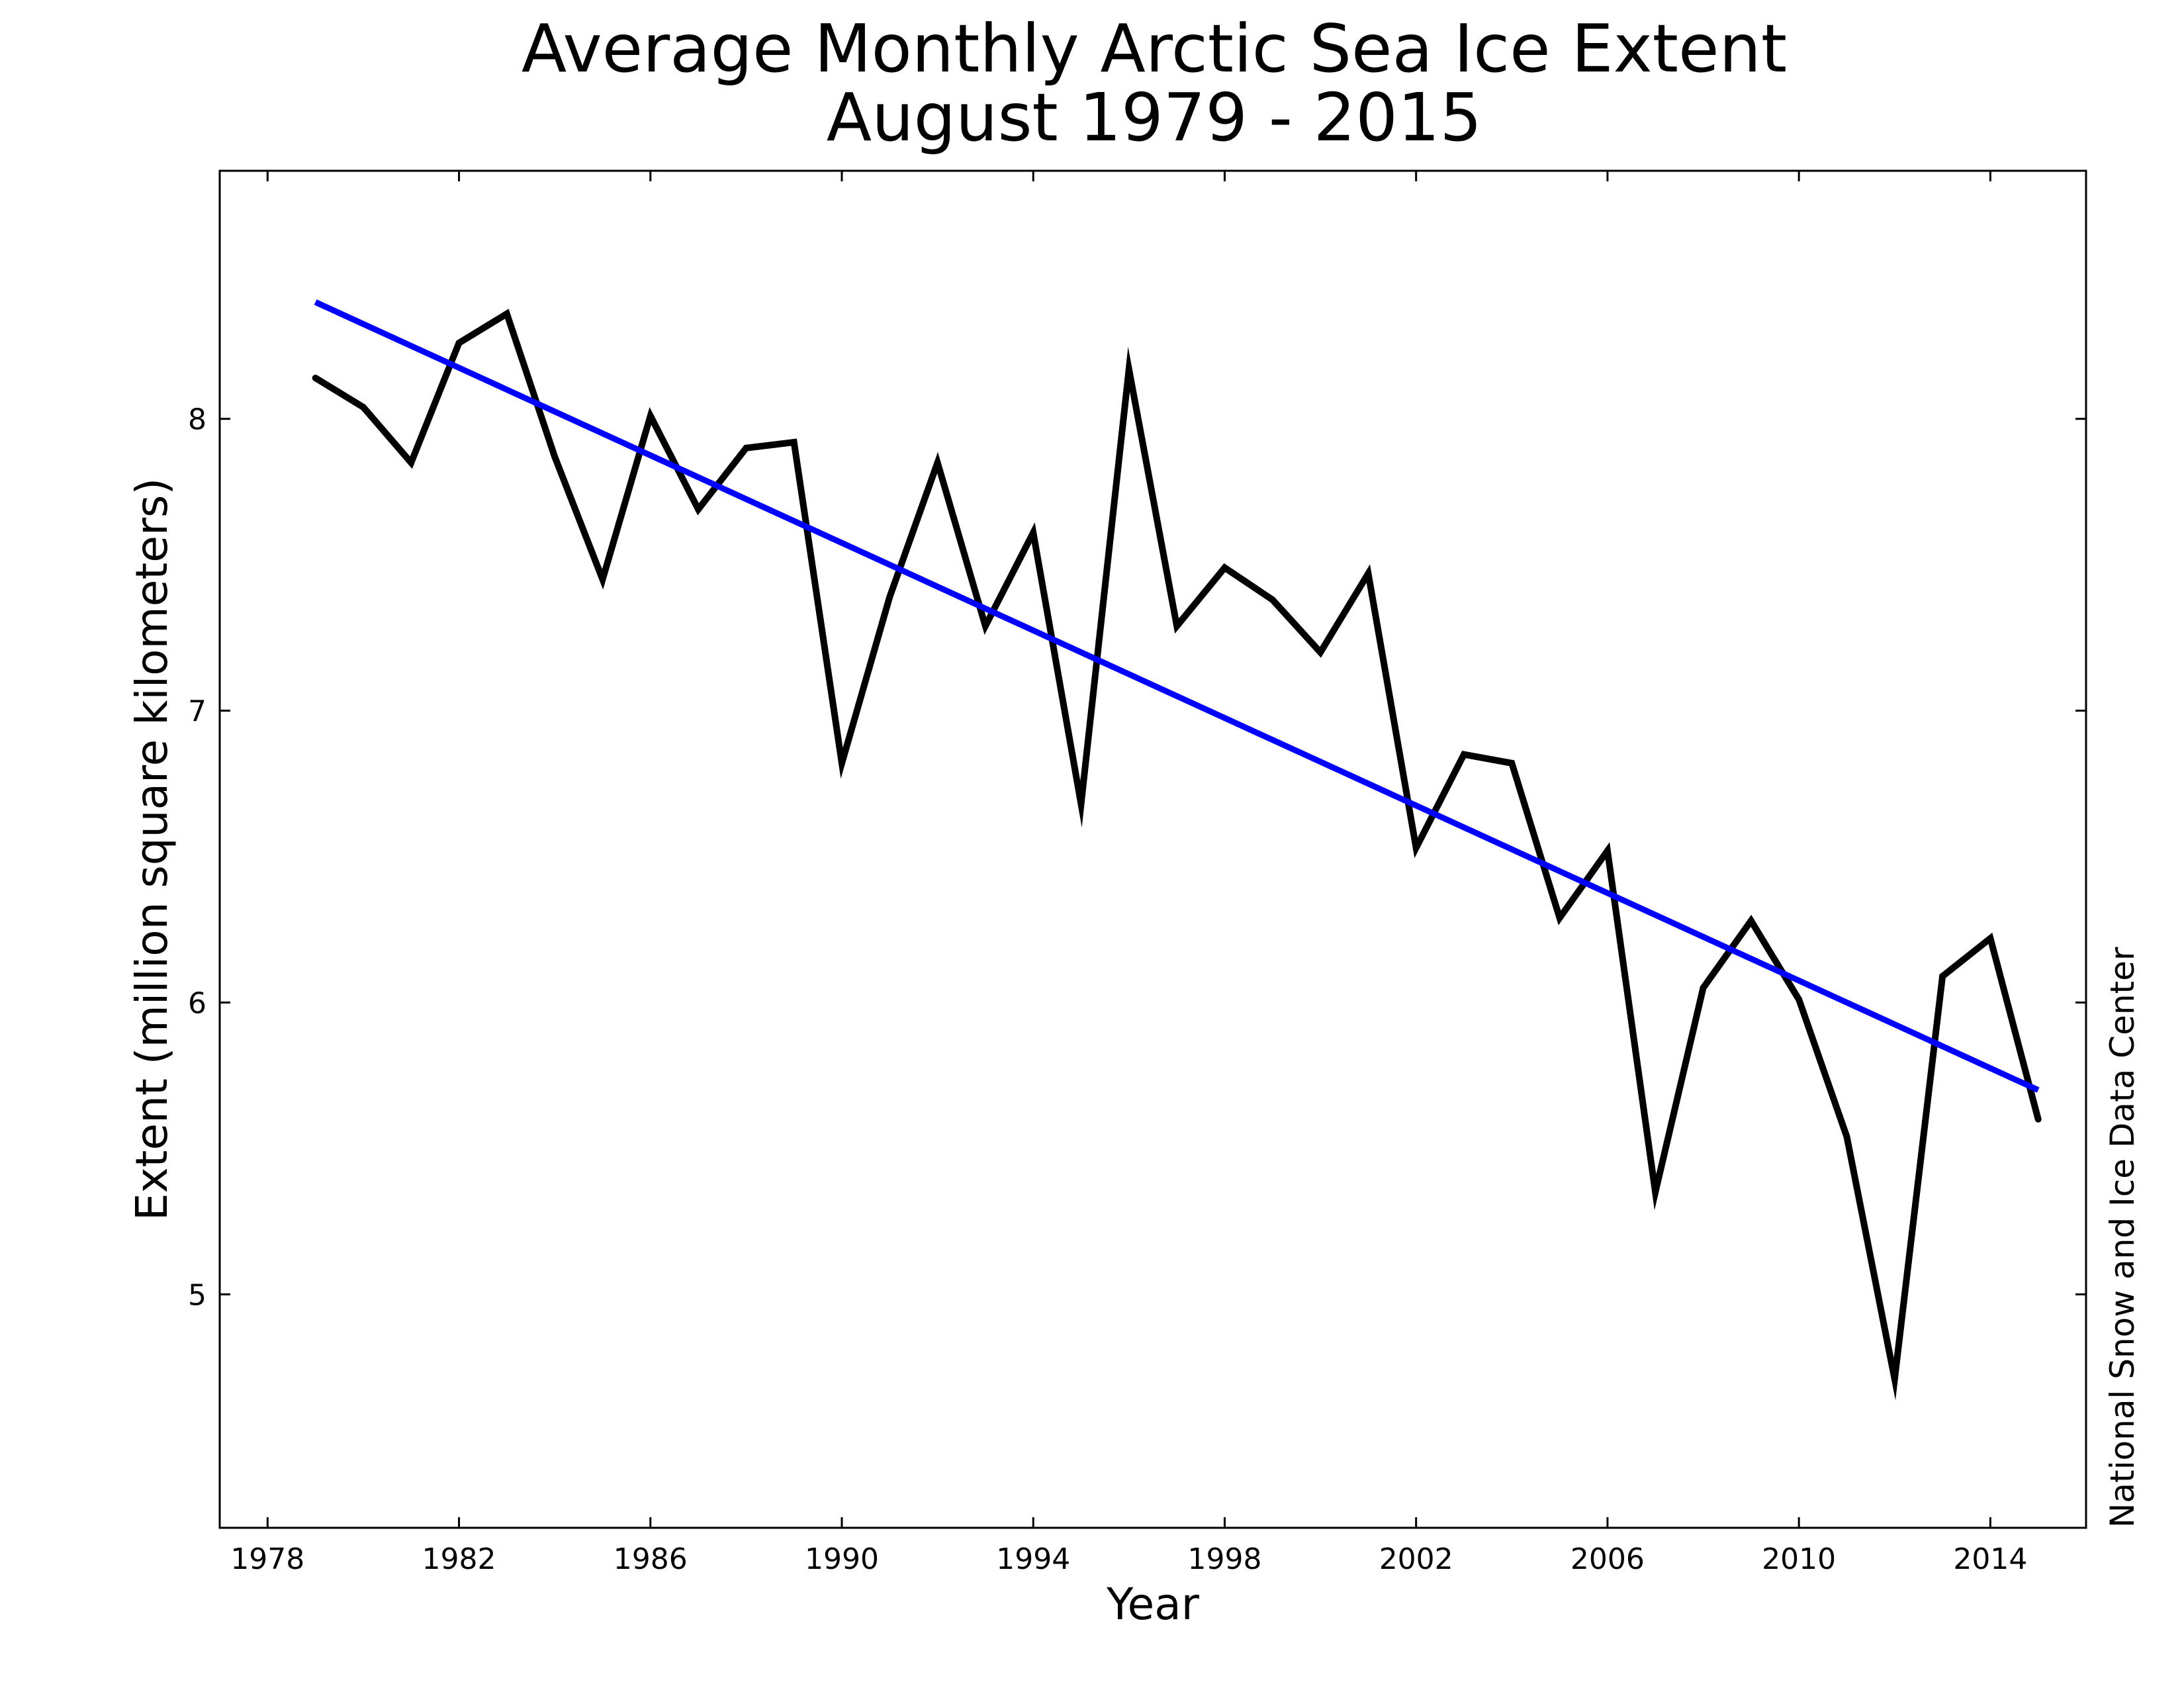 The image size is (2184, 1688). I want to click on x-tick-label: 1990, so click(842, 1559).